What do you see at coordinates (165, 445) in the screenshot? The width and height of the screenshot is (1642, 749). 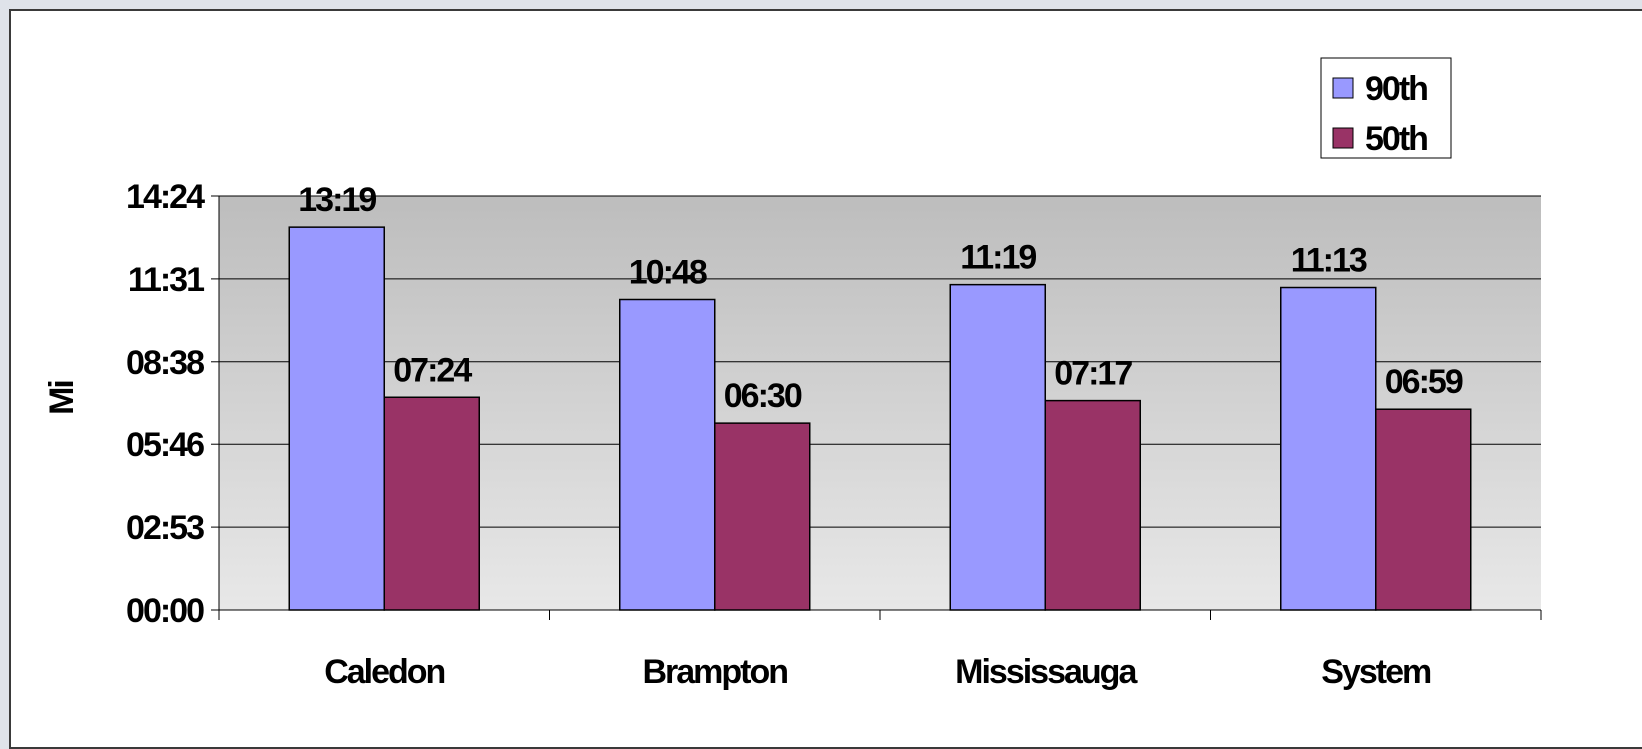 I see `y-tick-label: 05:46` at bounding box center [165, 445].